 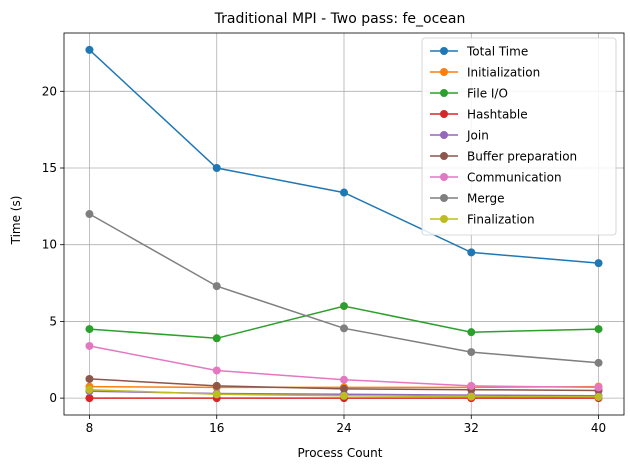 I want to click on legend-item: Total Time, so click(x=479, y=52).